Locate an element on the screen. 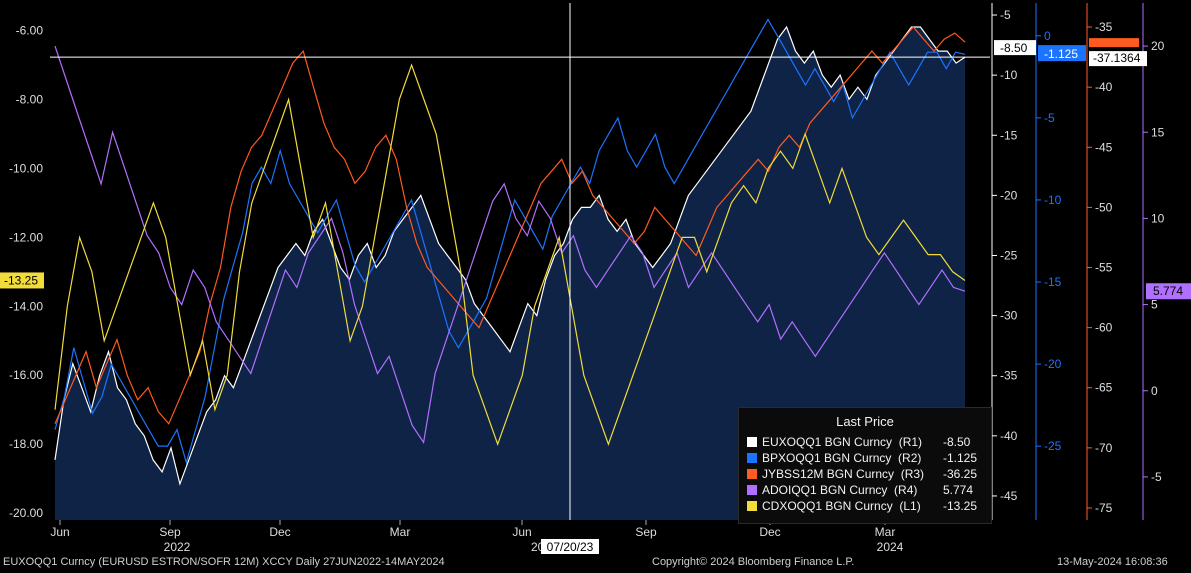 Image resolution: width=1191 pixels, height=573 pixels. legend-series-name: CDXOQQ1 BGN Curncy (L1) is located at coordinates (841, 506).